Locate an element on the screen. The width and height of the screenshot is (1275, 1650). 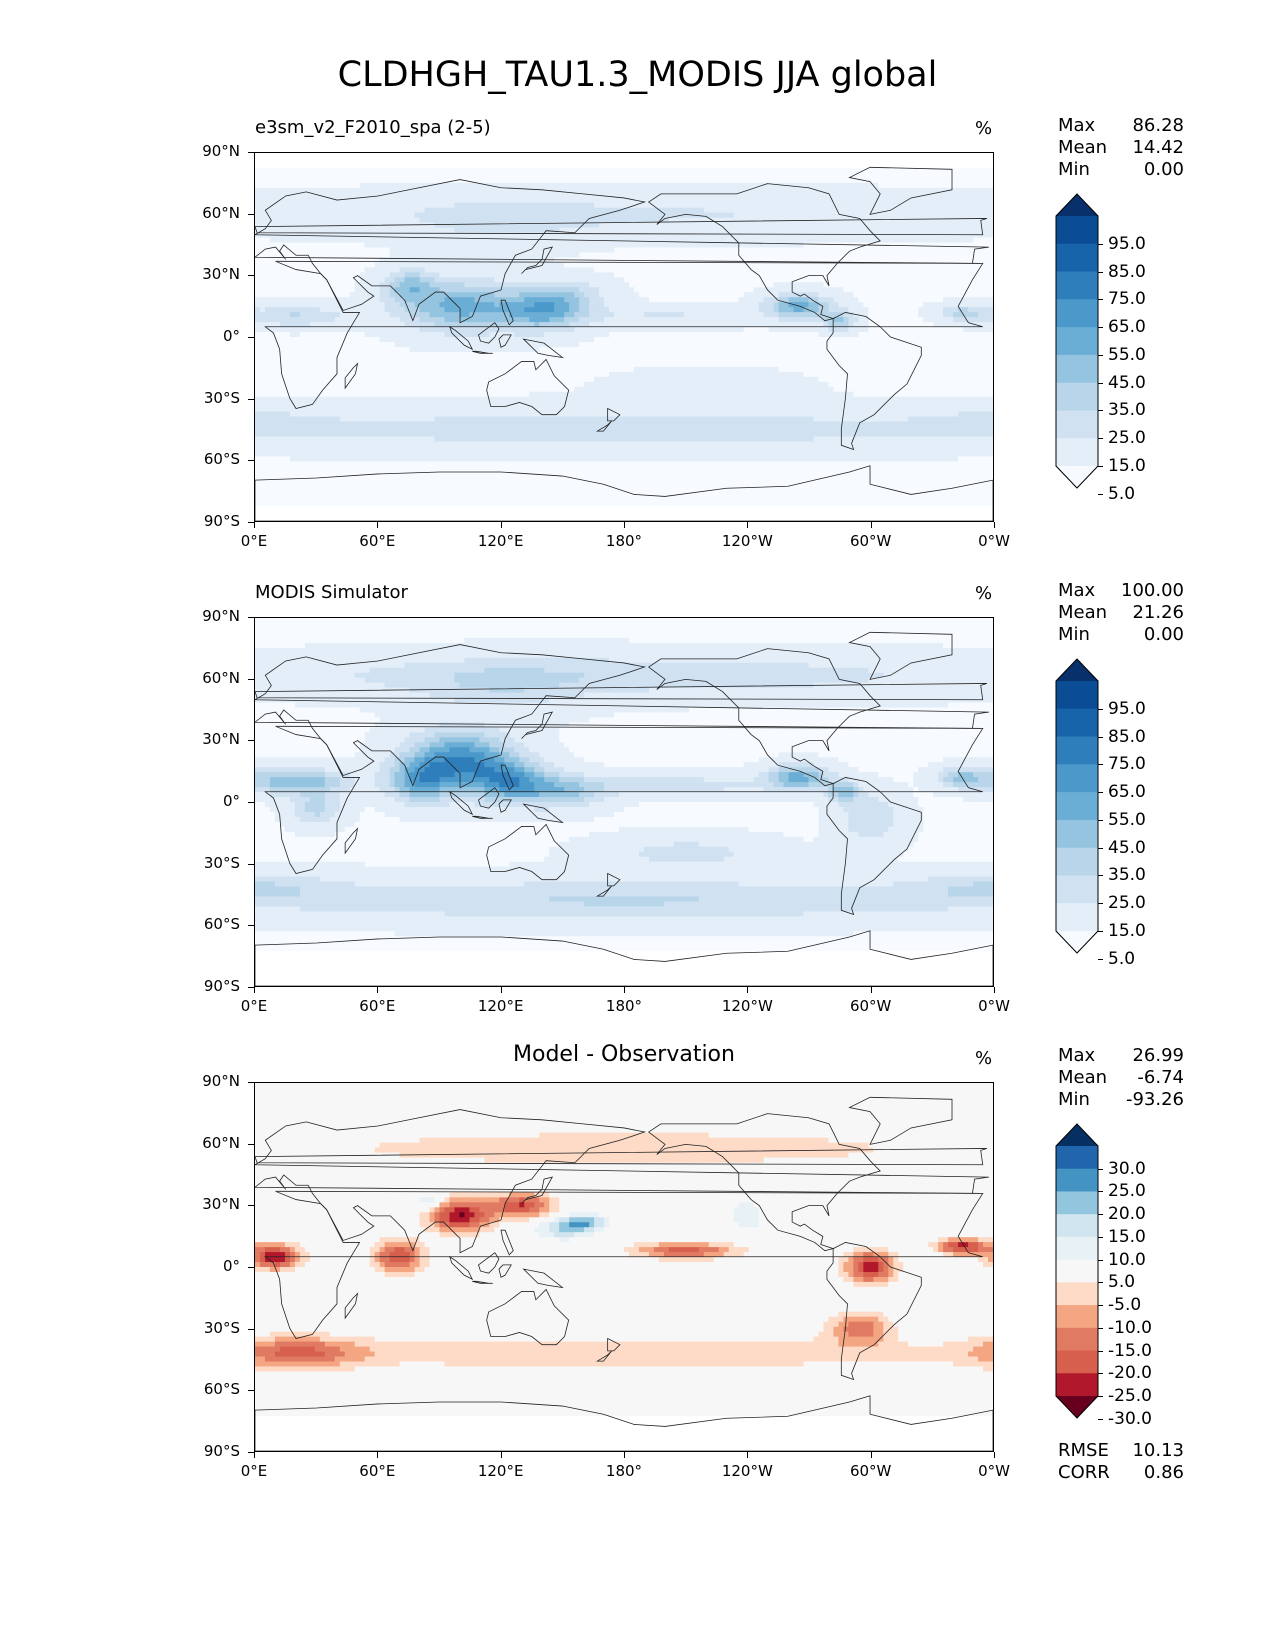
stat-max-value: 26.99 is located at coordinates (1158, 1055).